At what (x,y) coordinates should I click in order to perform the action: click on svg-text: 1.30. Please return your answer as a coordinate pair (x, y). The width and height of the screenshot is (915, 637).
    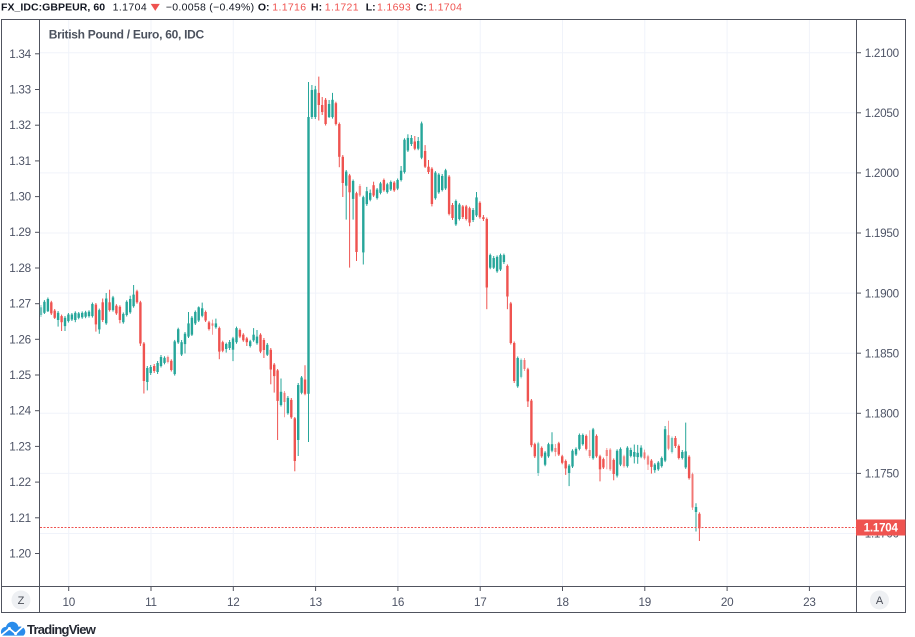
    Looking at the image, I should click on (20, 197).